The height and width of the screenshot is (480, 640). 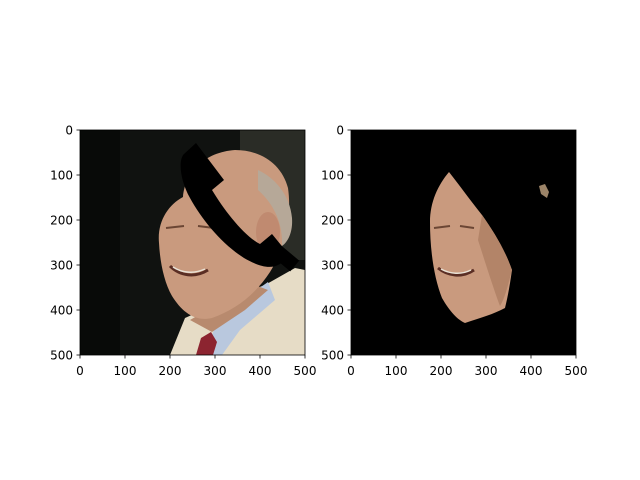 I want to click on masked-face, so click(x=471, y=247).